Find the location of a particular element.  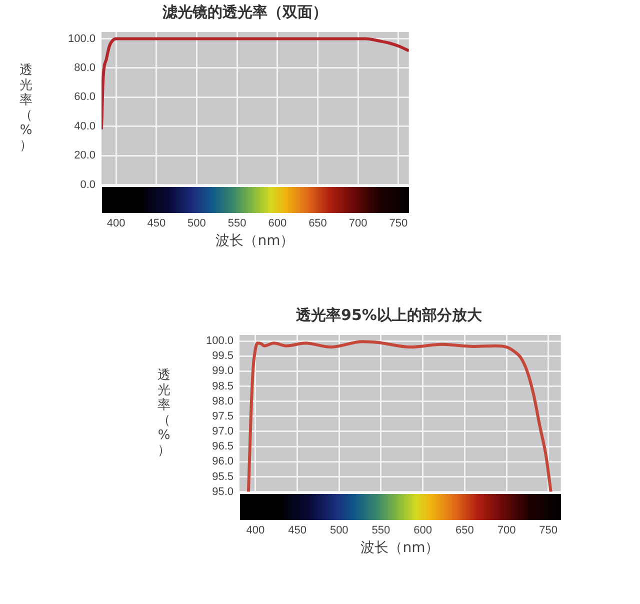

y-tick-label: 0.0 is located at coordinates (88, 184).